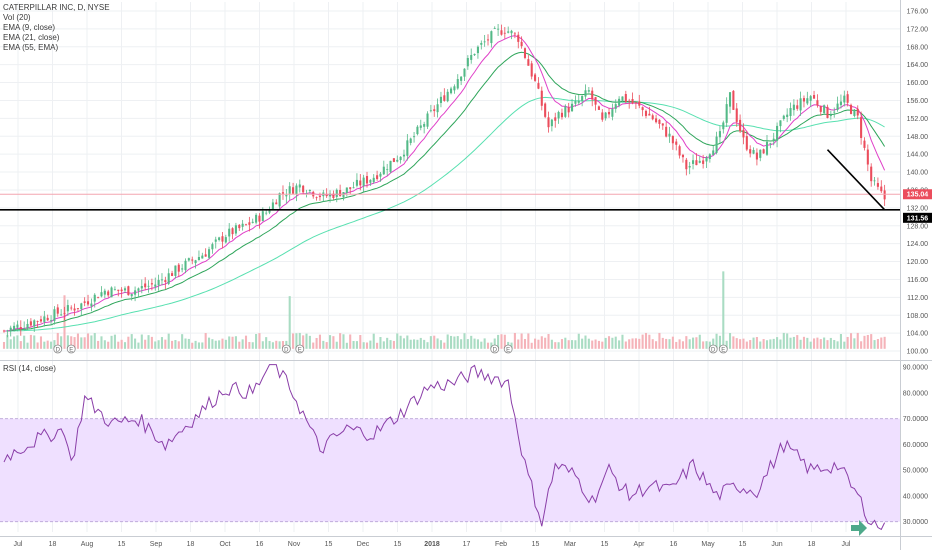  I want to click on legend-ema21: EMA (21, close), so click(31, 37).